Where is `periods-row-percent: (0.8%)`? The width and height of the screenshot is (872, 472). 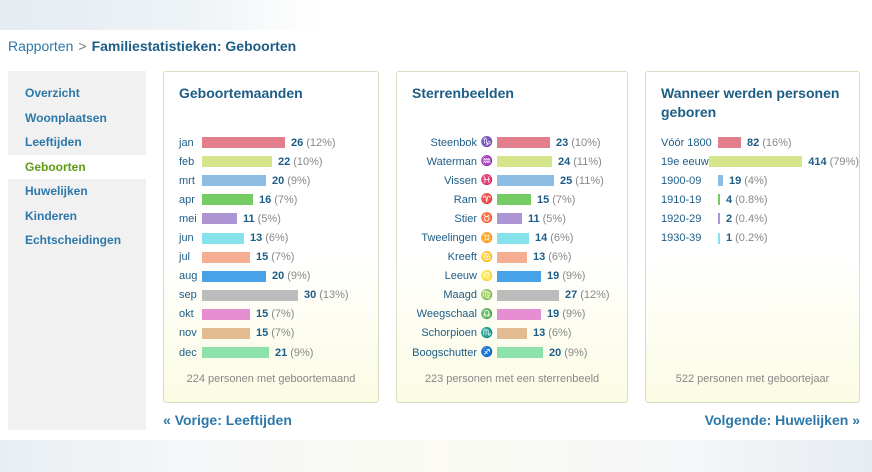 periods-row-percent: (0.8%) is located at coordinates (751, 200).